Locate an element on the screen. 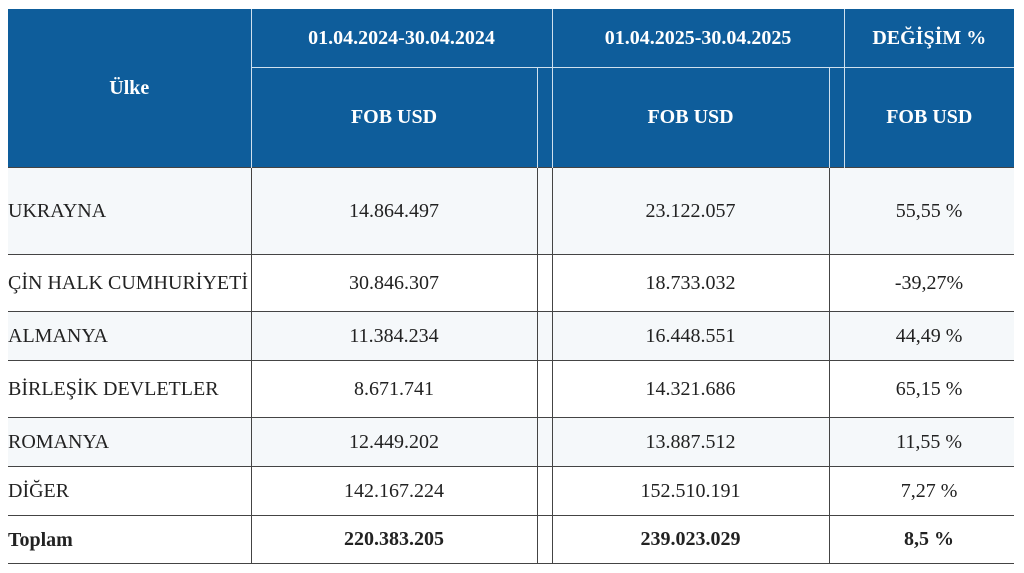  value-2025-cell: 152.510.191 is located at coordinates (690, 491).